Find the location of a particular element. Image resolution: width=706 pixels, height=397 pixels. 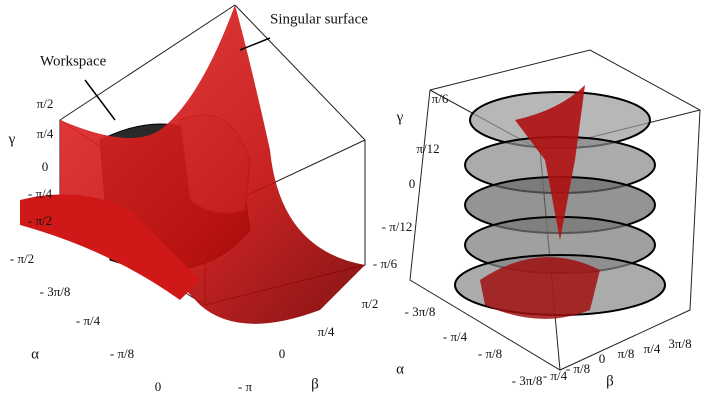

annotation: Singular surface is located at coordinates (319, 19).